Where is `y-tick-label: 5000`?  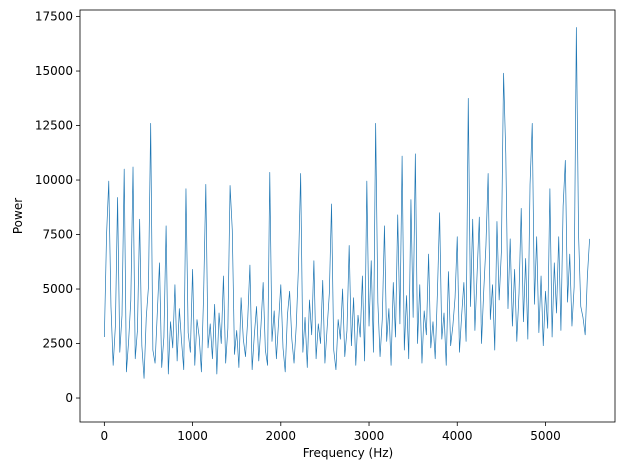
y-tick-label: 5000 is located at coordinates (57, 289).